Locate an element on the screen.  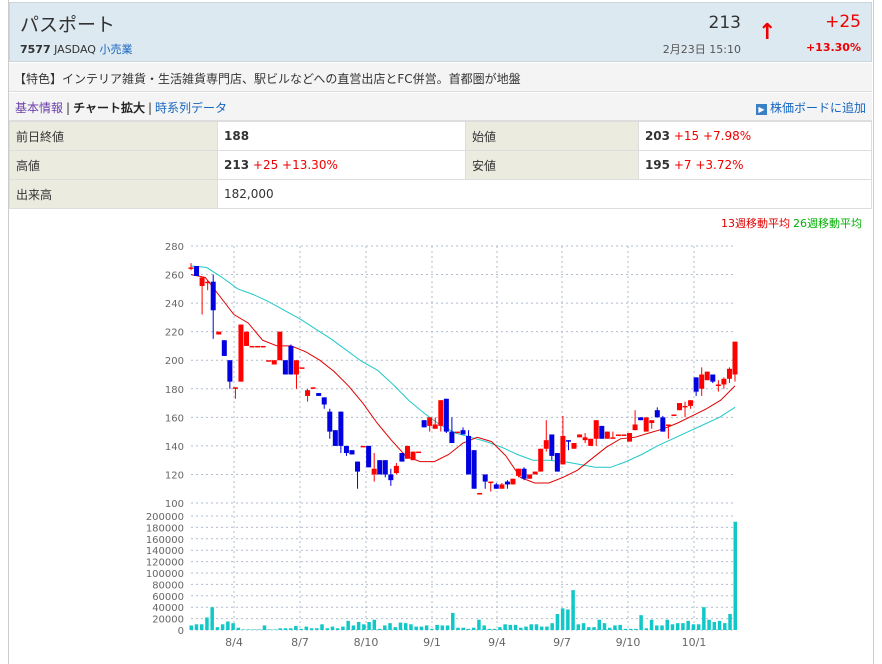
volume-tick-label: 140000 is located at coordinates (165, 551).